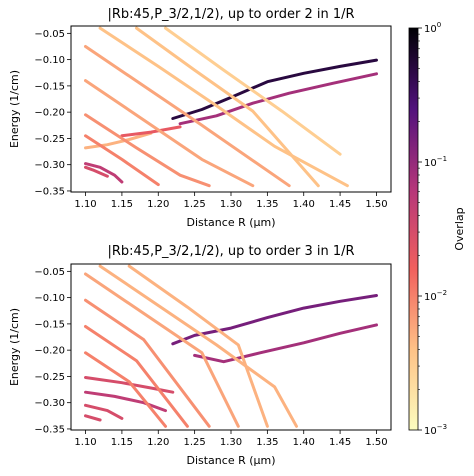 The height and width of the screenshot is (476, 474). What do you see at coordinates (14, 347) in the screenshot?
I see `panel-2-ylabel: Energy (1/cm)` at bounding box center [14, 347].